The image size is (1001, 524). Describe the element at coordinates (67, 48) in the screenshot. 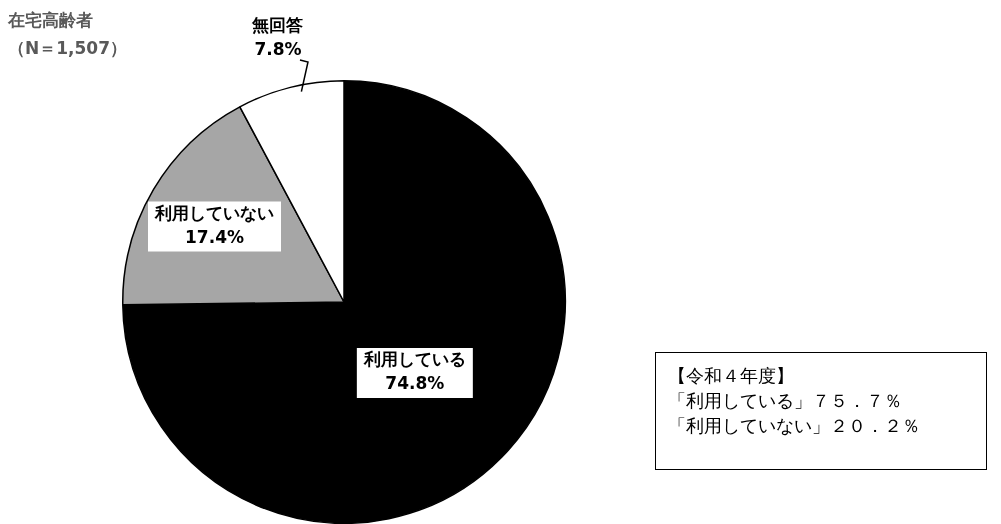

I see `text: （N＝1,507）` at that location.